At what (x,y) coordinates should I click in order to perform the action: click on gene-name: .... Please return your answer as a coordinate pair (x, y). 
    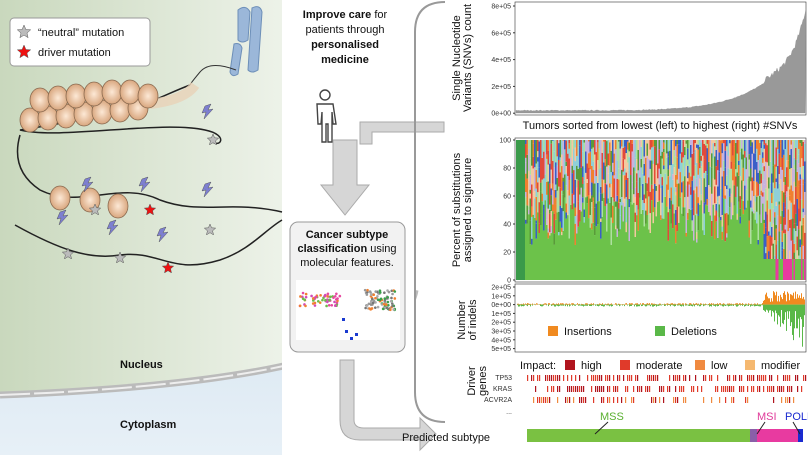
    Looking at the image, I should click on (509, 412).